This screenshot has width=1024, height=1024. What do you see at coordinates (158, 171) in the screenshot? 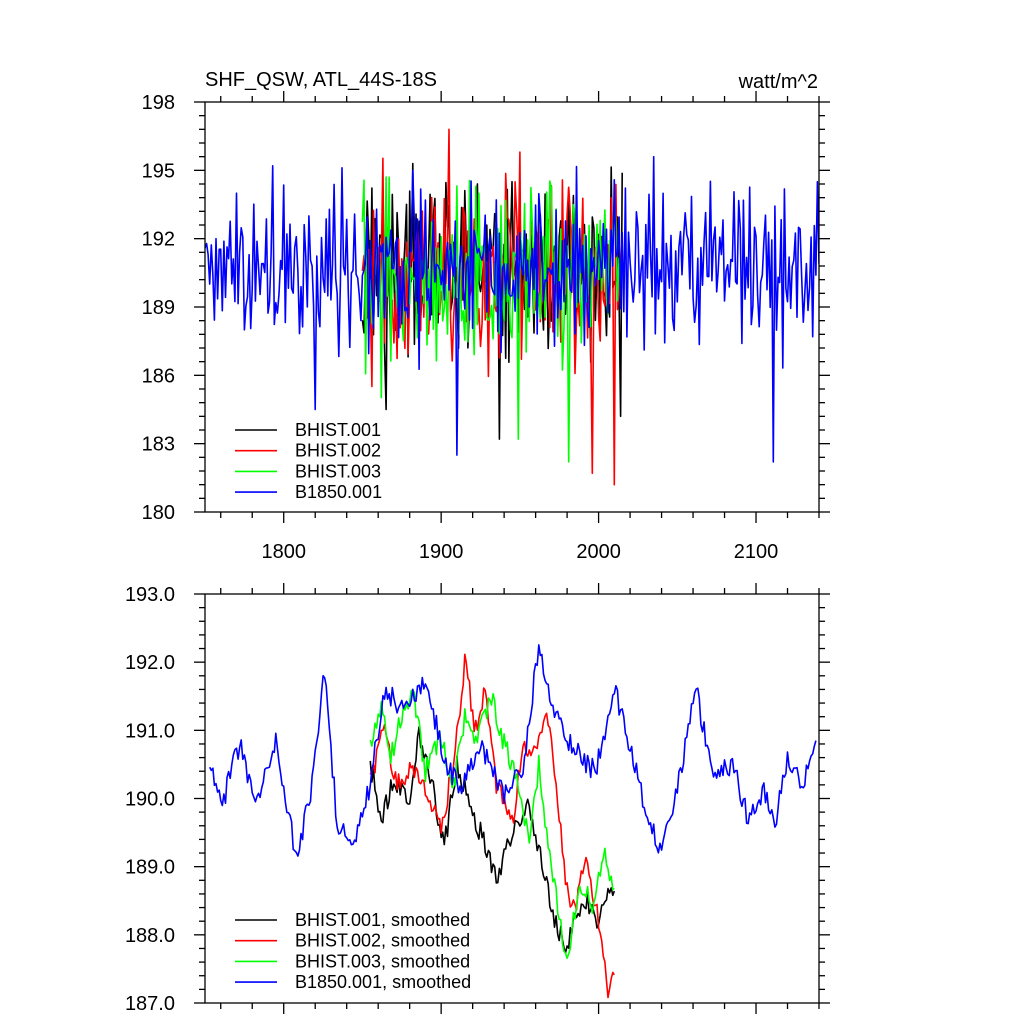
I see `y-tick-label: 195` at bounding box center [158, 171].